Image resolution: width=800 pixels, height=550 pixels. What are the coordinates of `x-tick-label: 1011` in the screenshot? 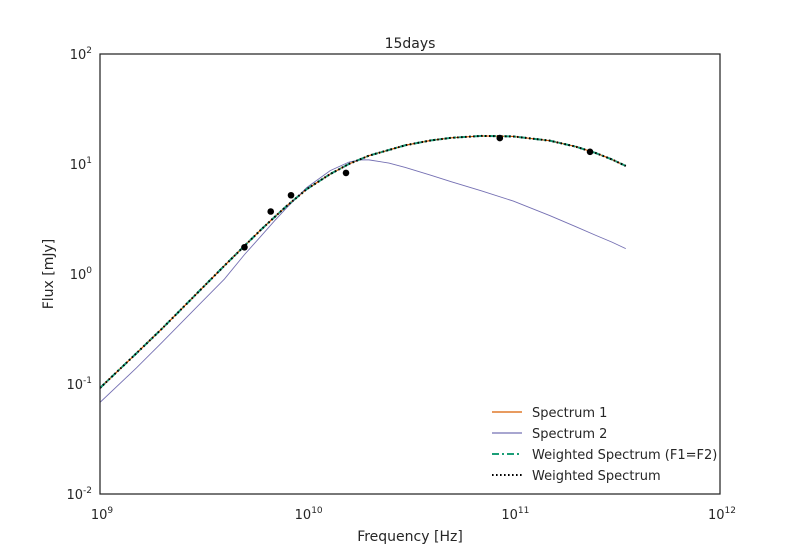 It's located at (515, 514).